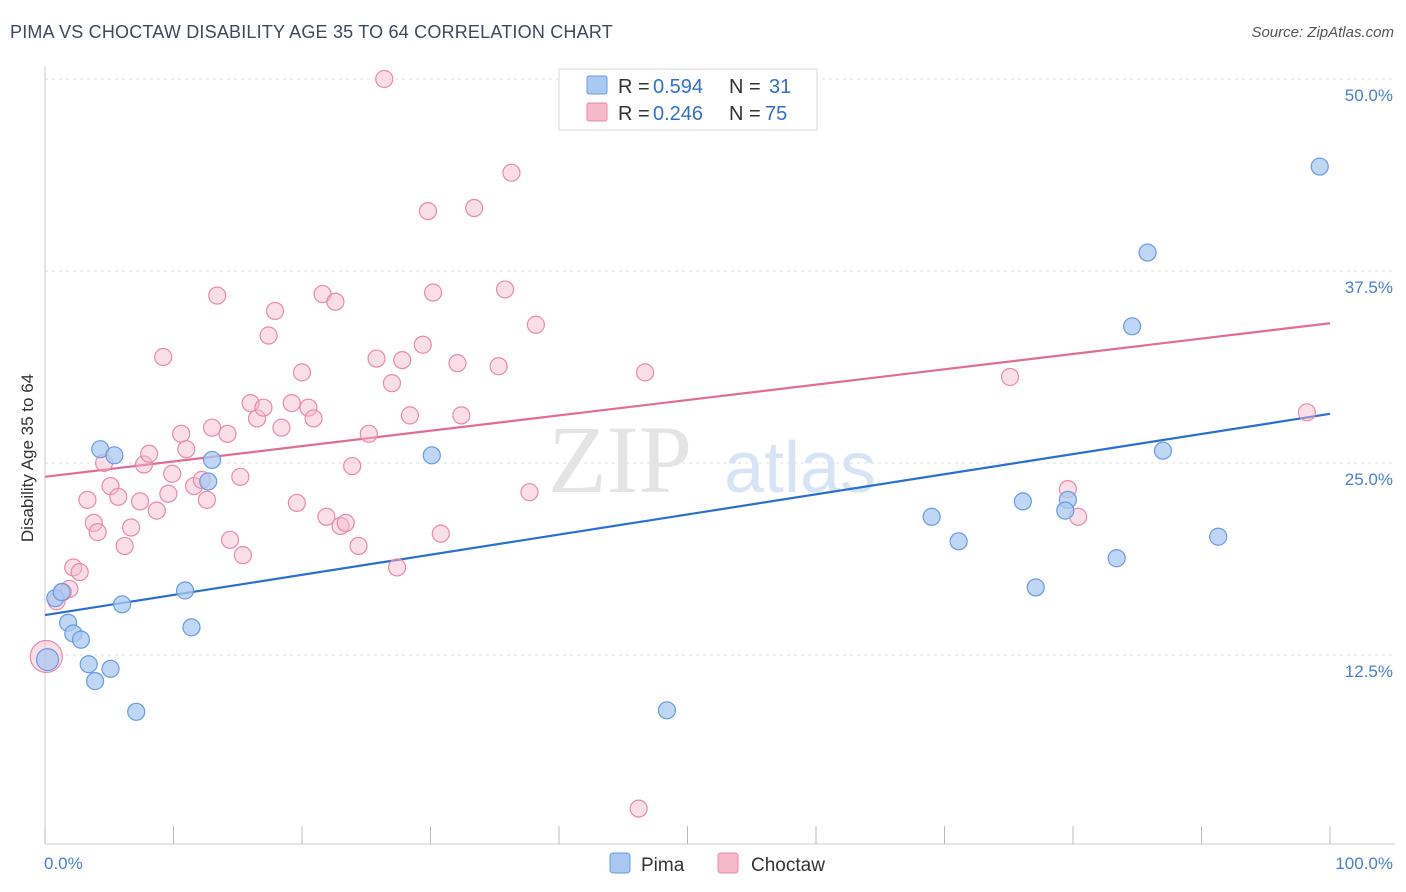  I want to click on x-tick-label-0: 0.0%, so click(63, 863).